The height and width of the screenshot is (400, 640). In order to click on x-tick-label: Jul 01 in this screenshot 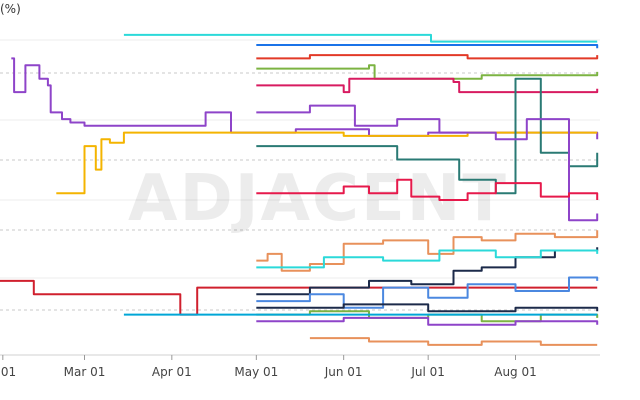, I will do `click(427, 372)`.